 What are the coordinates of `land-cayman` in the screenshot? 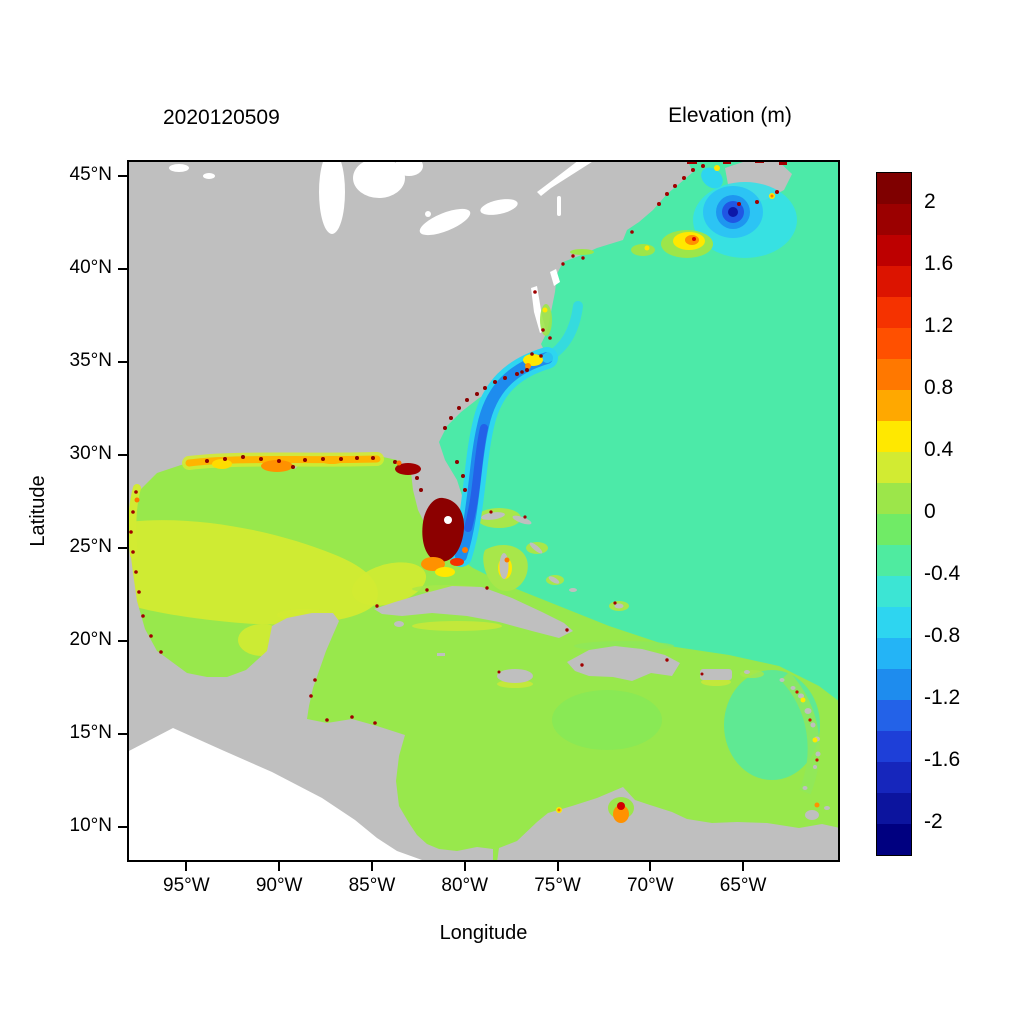 It's located at (441, 654).